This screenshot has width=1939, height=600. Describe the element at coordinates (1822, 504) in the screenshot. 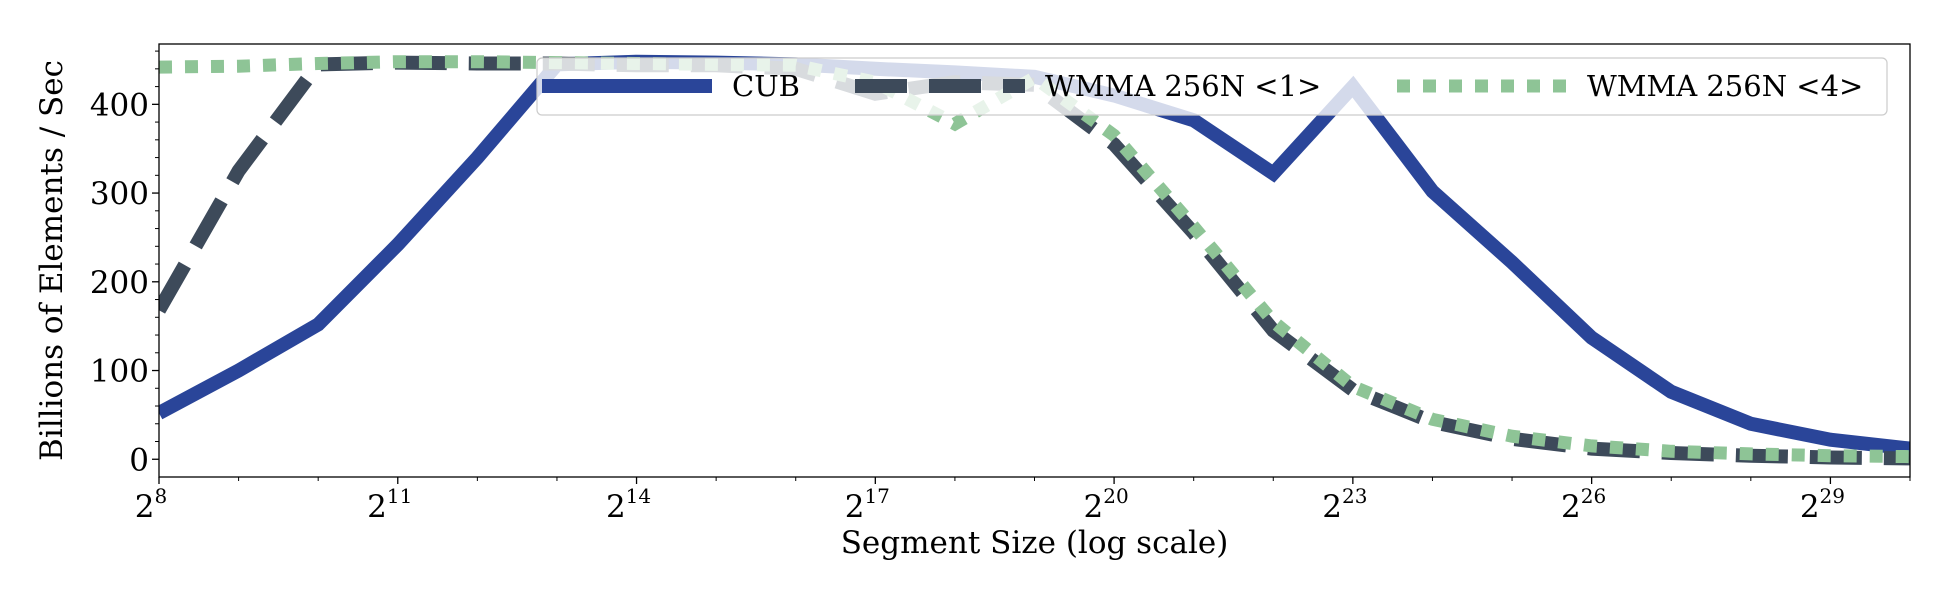

I see `x-tick-label: 229` at that location.